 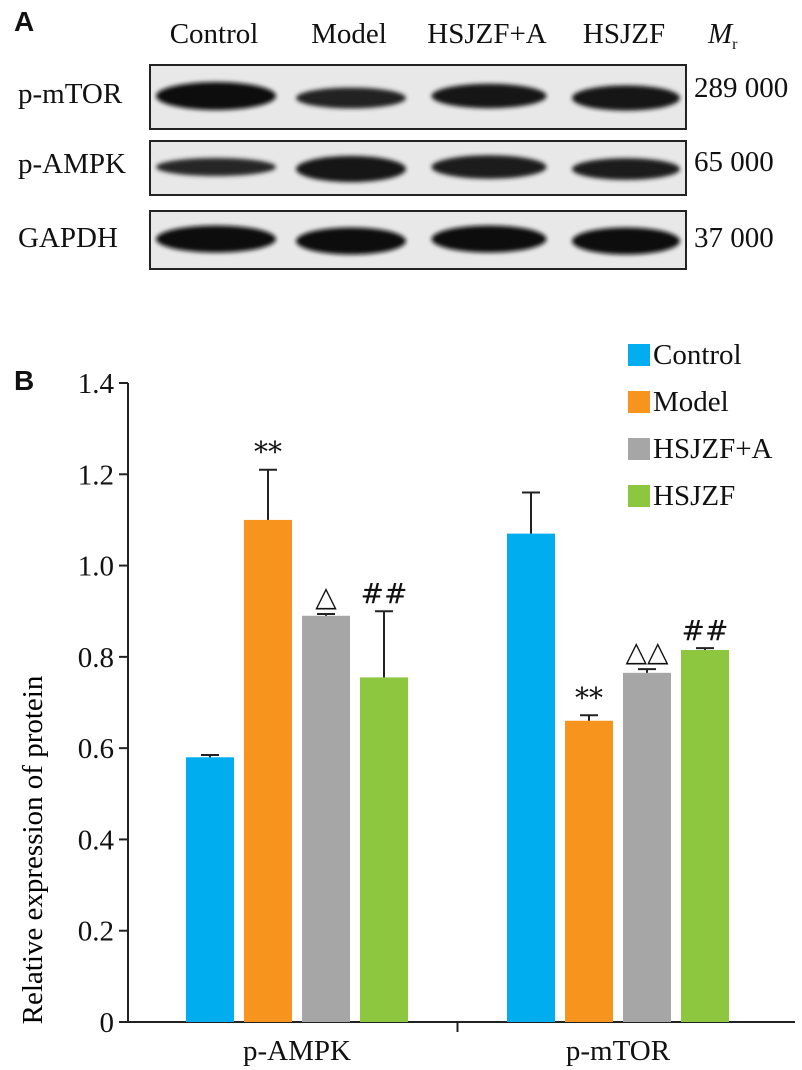 I want to click on y-axis-label: Relative expression of protein, so click(x=33, y=849).